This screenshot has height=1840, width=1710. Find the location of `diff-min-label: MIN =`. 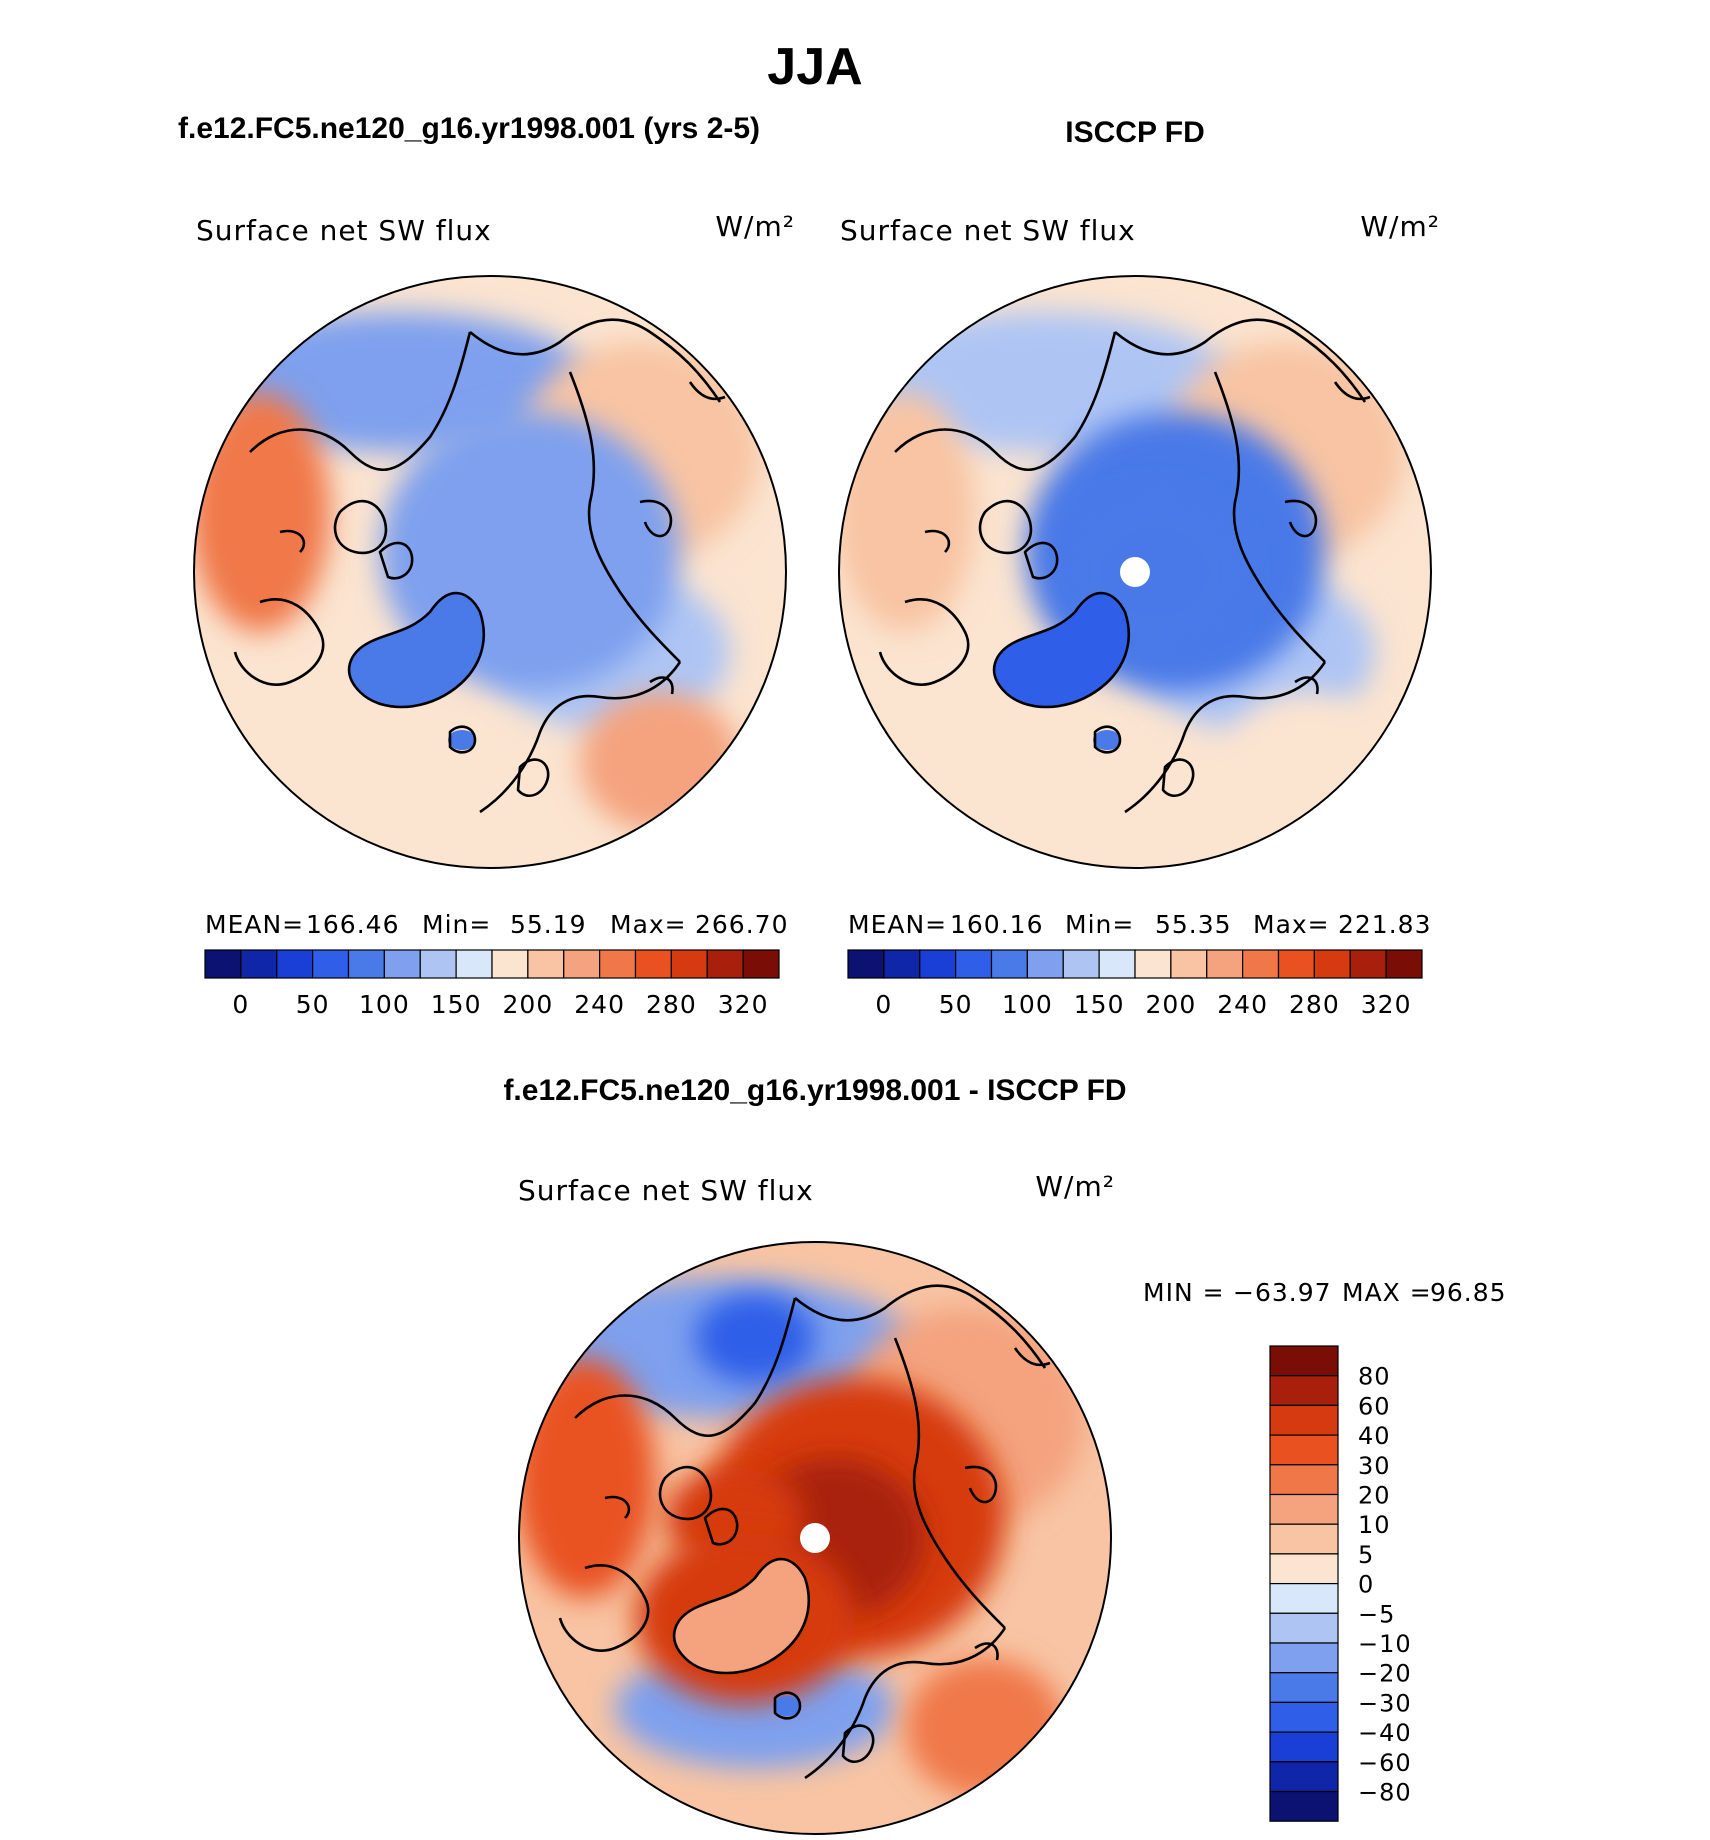

diff-min-label: MIN = is located at coordinates (1184, 1292).